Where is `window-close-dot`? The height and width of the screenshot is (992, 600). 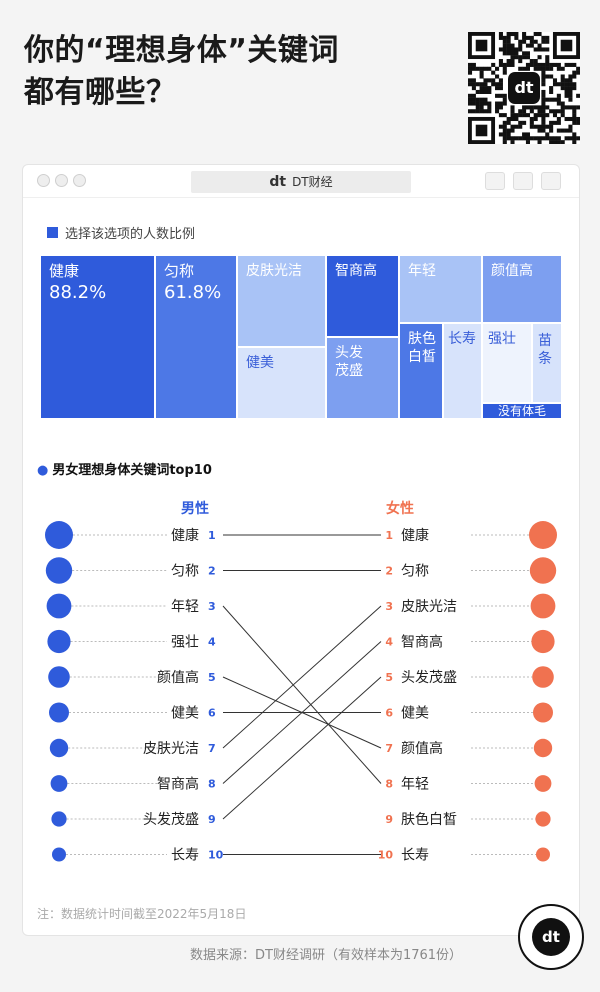 window-close-dot is located at coordinates (43, 180).